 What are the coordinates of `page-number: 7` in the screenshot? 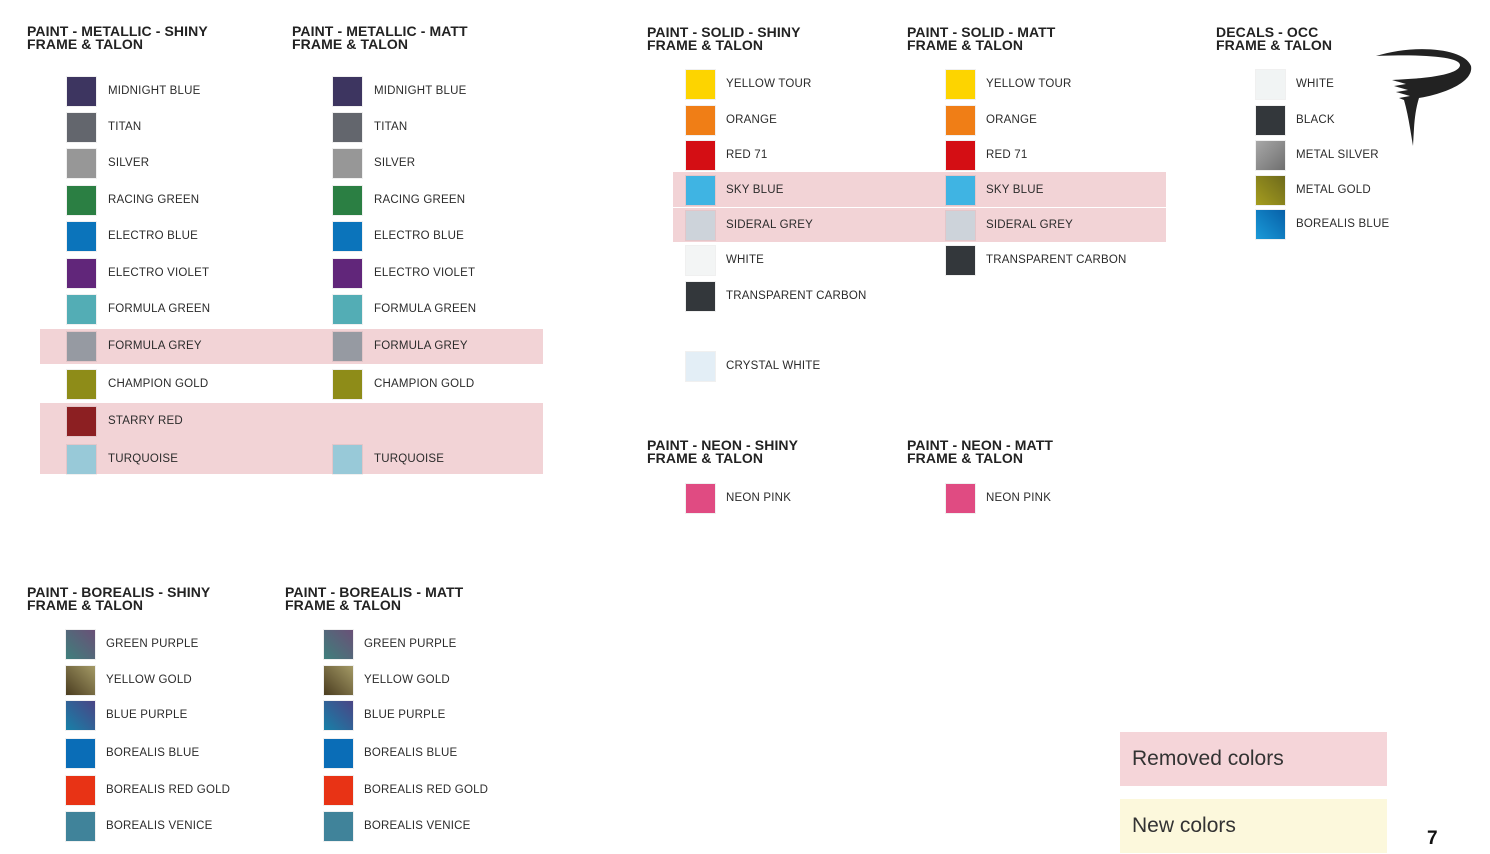 It's located at (1432, 838).